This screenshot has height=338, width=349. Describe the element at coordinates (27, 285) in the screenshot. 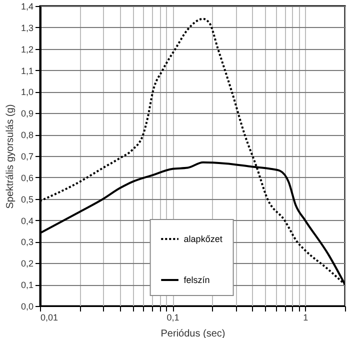

I see `y-tick-label: 0,1` at that location.